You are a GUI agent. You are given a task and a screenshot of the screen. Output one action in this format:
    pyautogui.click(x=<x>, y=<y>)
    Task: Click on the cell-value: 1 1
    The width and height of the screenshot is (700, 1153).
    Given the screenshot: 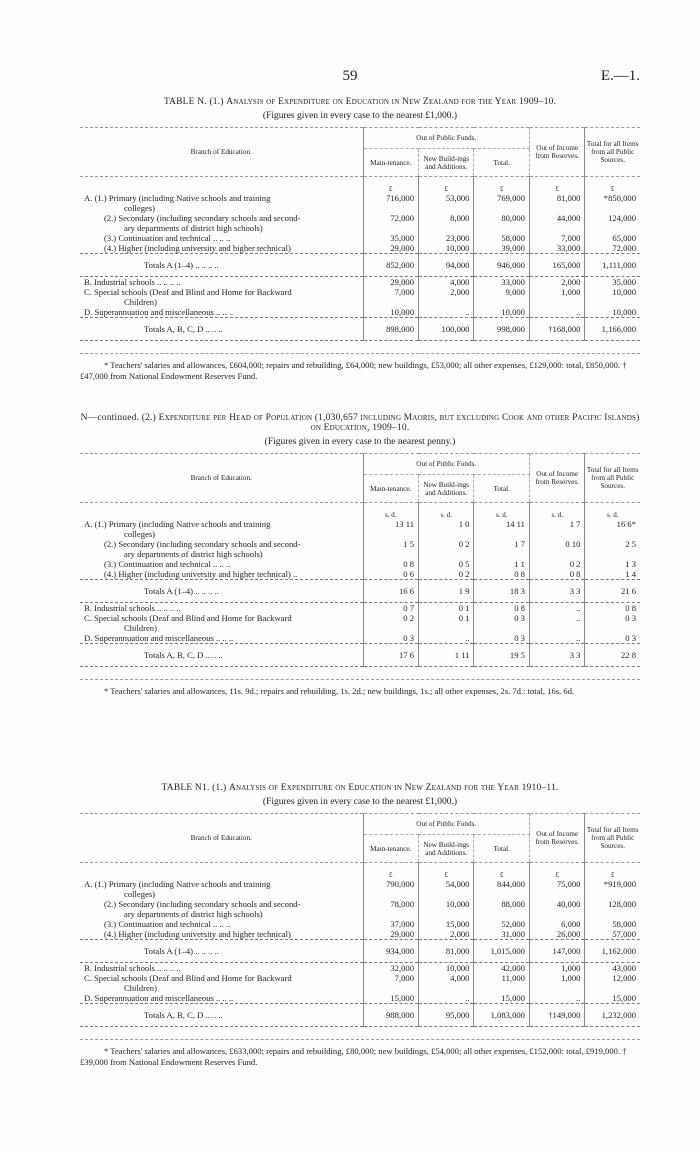 What is the action you would take?
    pyautogui.click(x=501, y=564)
    